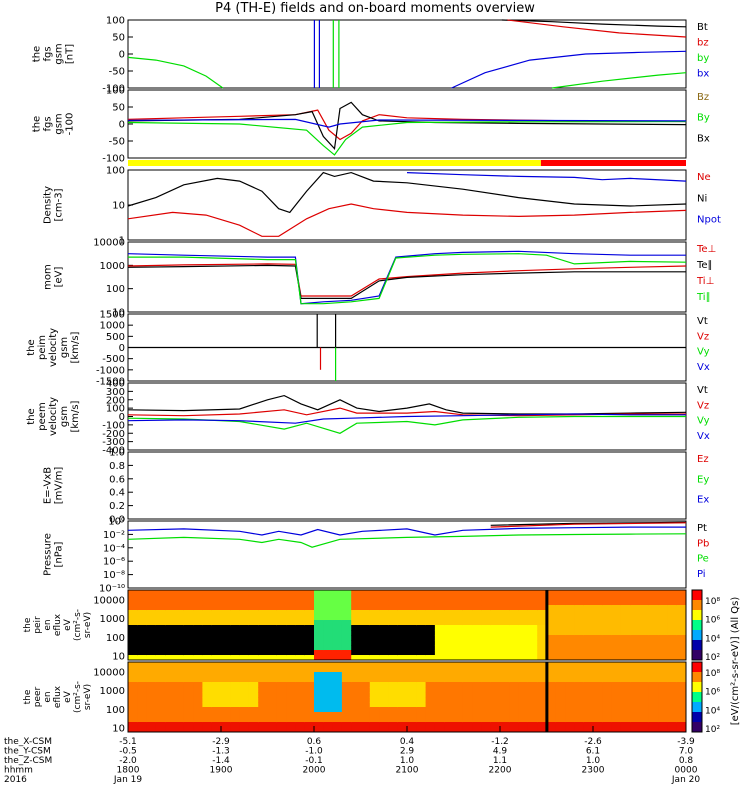 The image size is (750, 800). Describe the element at coordinates (697, 727) in the screenshot. I see `colorbar-segment` at that location.